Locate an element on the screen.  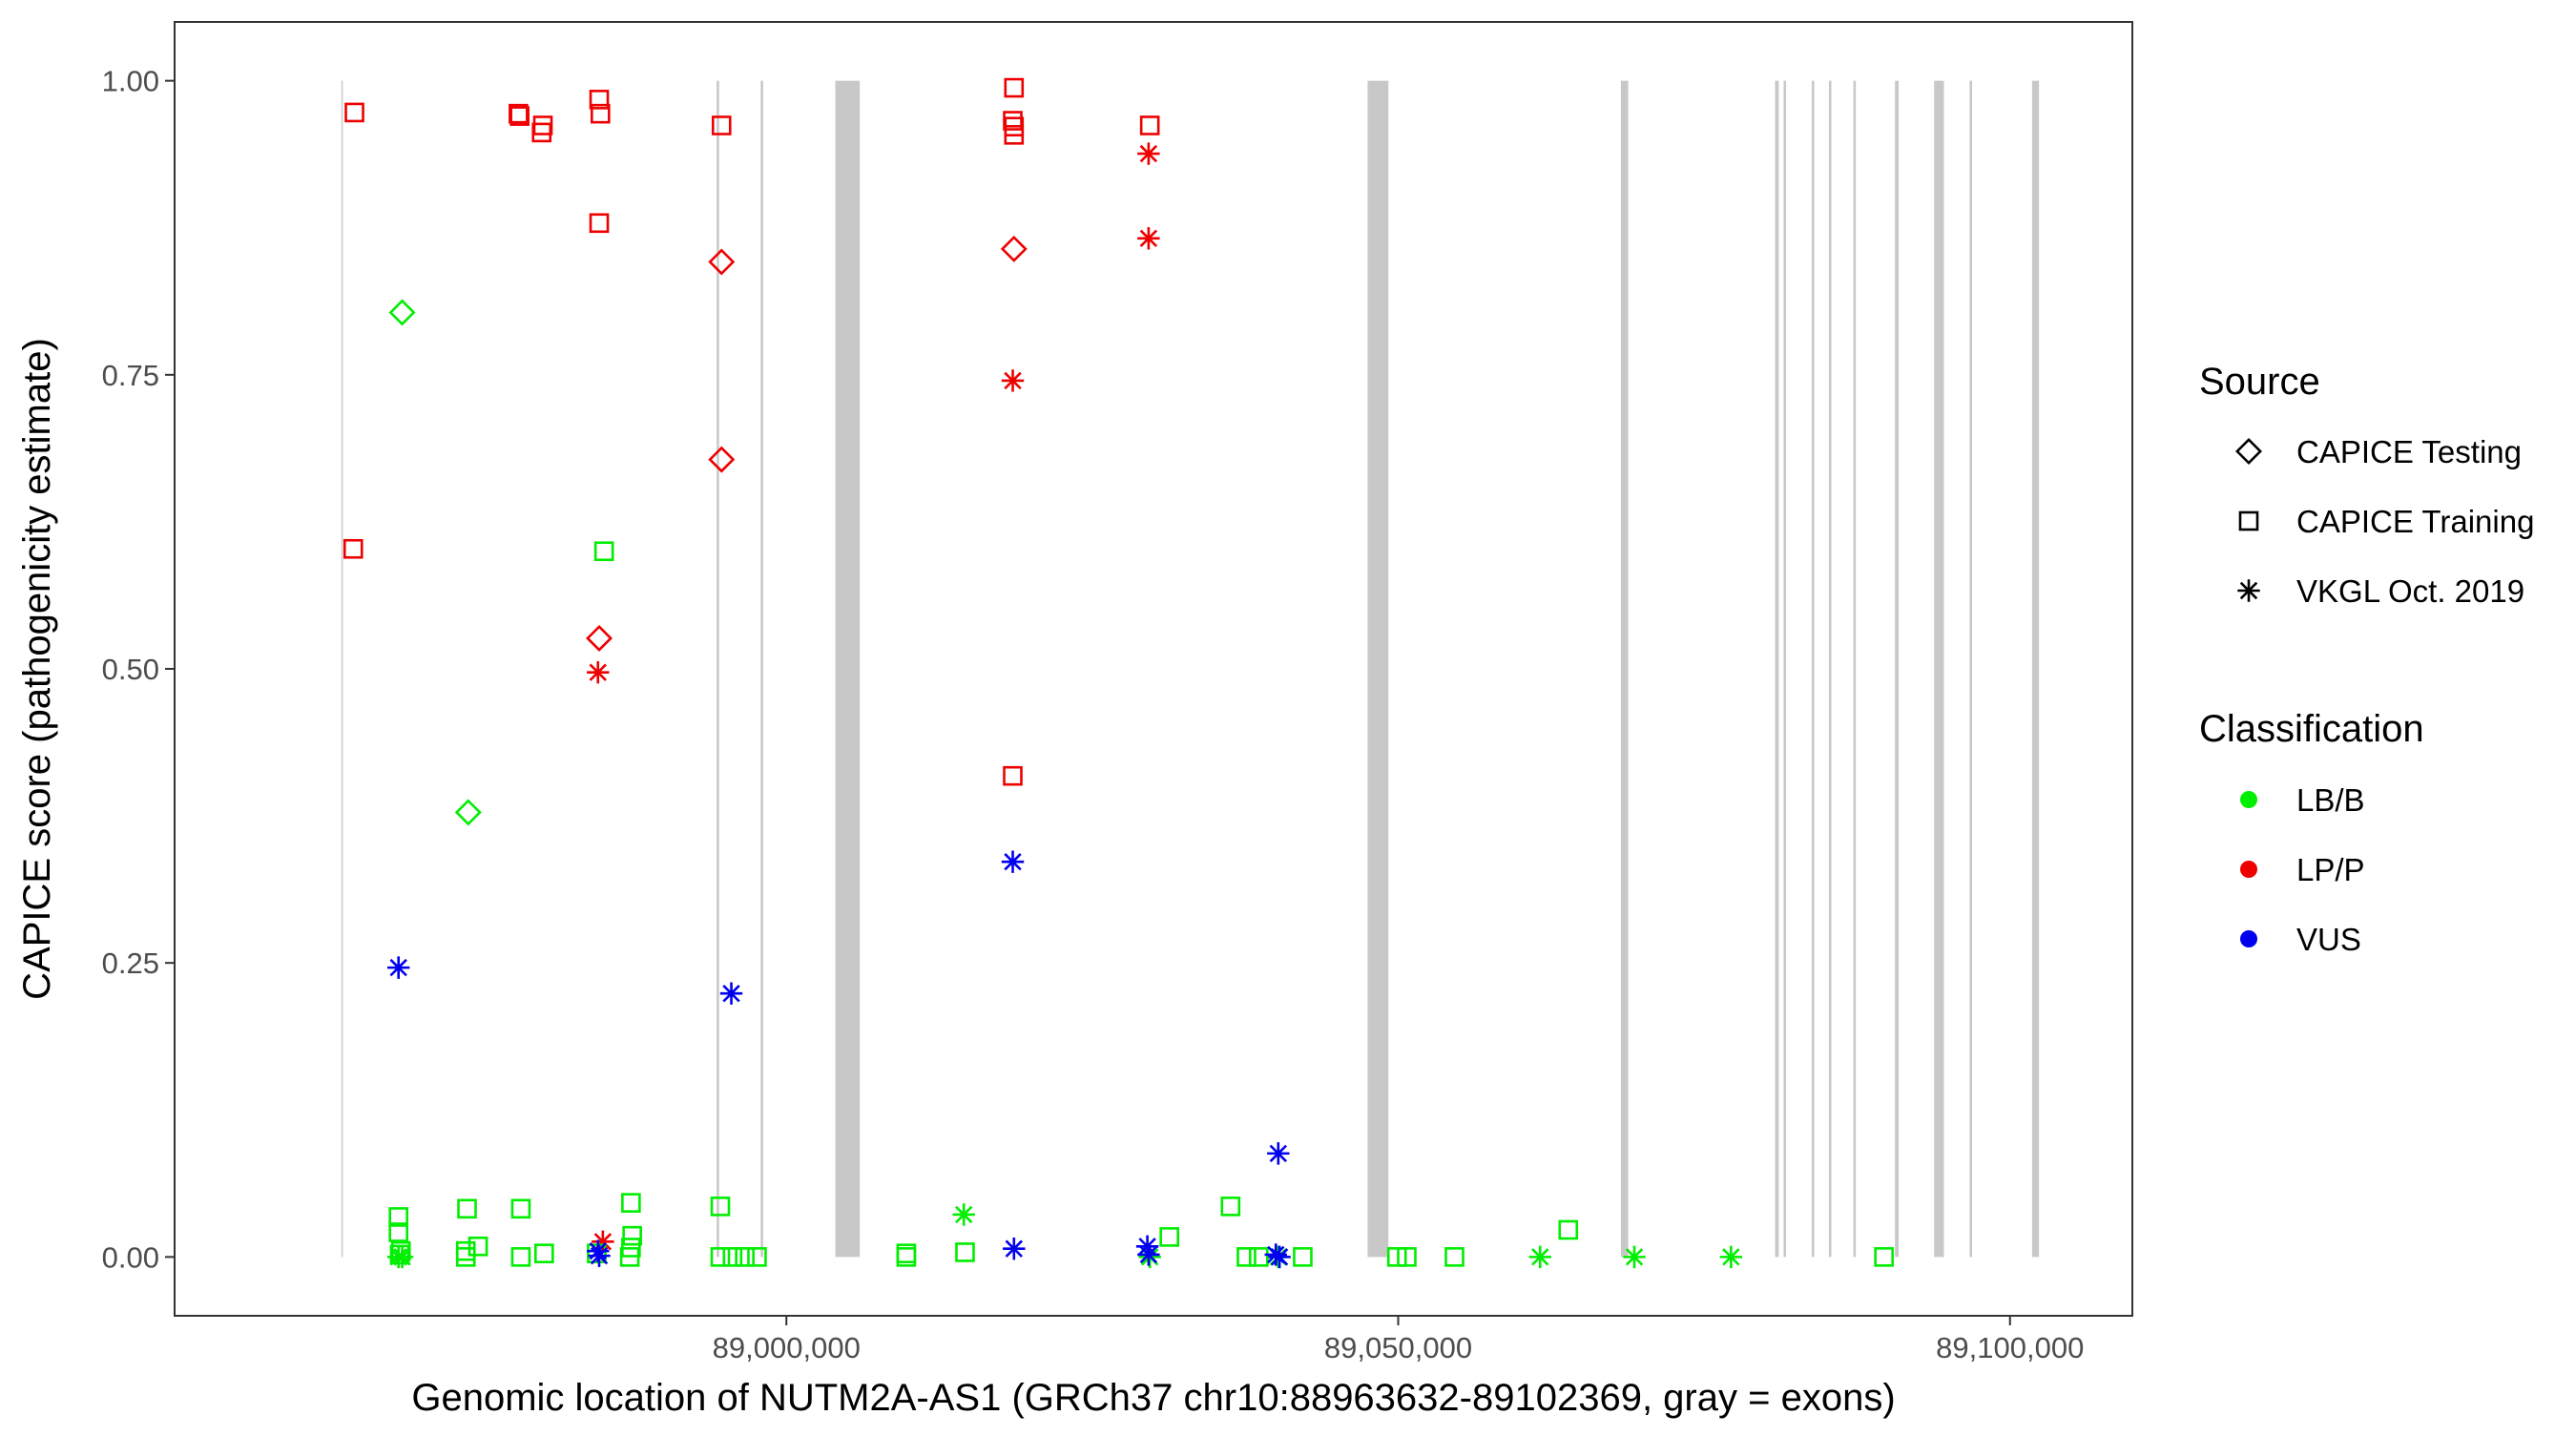
y-tick-label: 0.75 is located at coordinates (130, 375).